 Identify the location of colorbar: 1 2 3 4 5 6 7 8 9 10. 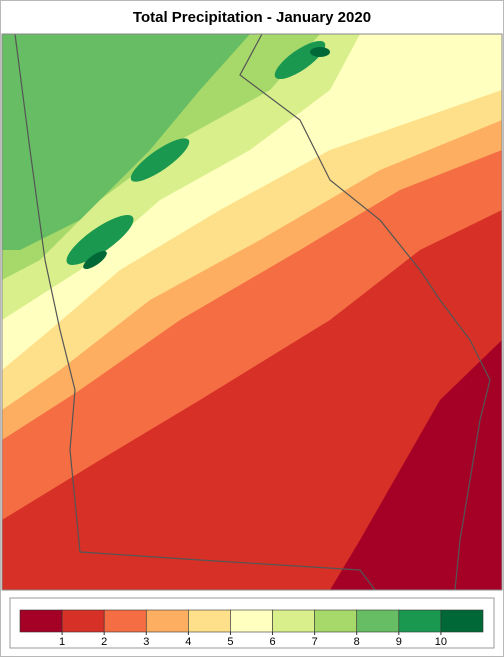
(251, 628).